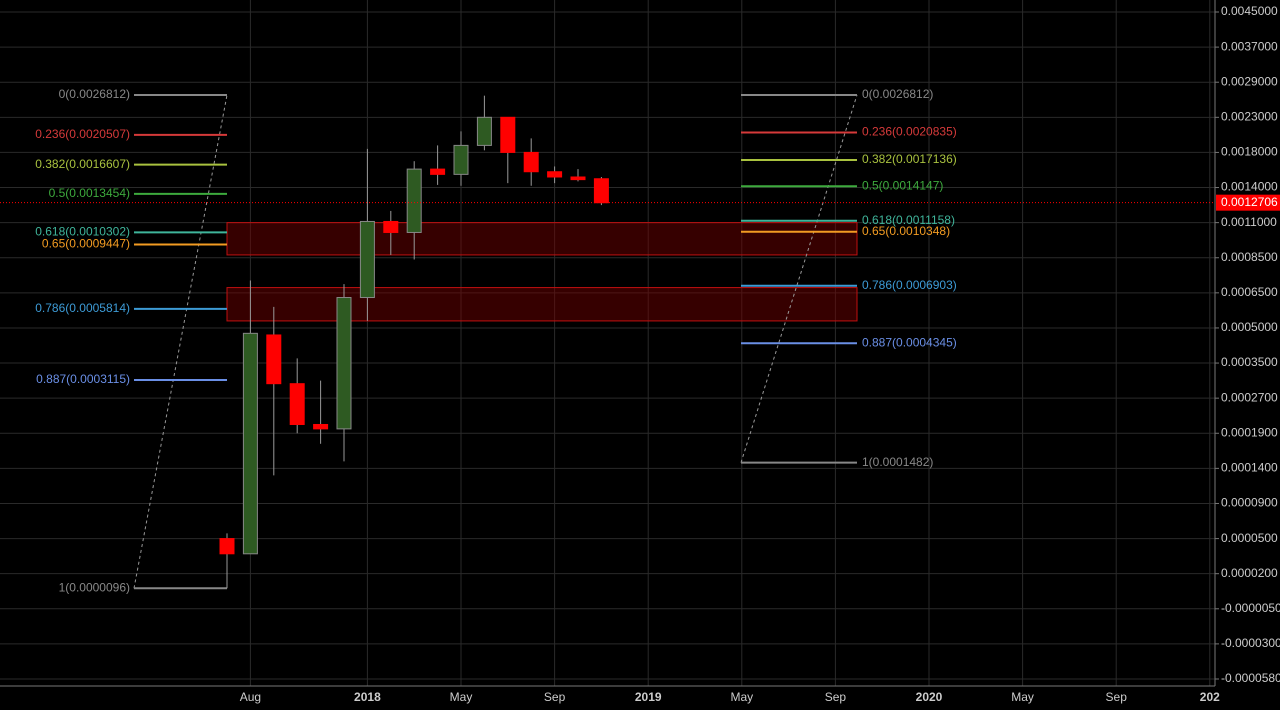  I want to click on y-tick-label: 0.0011000, so click(1249, 222).